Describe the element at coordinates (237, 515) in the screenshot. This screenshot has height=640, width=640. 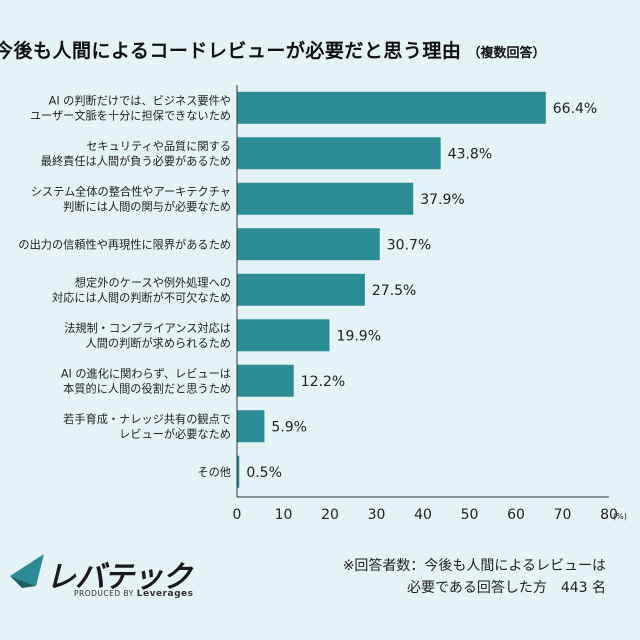
I see `x-tick-label: 0` at that location.